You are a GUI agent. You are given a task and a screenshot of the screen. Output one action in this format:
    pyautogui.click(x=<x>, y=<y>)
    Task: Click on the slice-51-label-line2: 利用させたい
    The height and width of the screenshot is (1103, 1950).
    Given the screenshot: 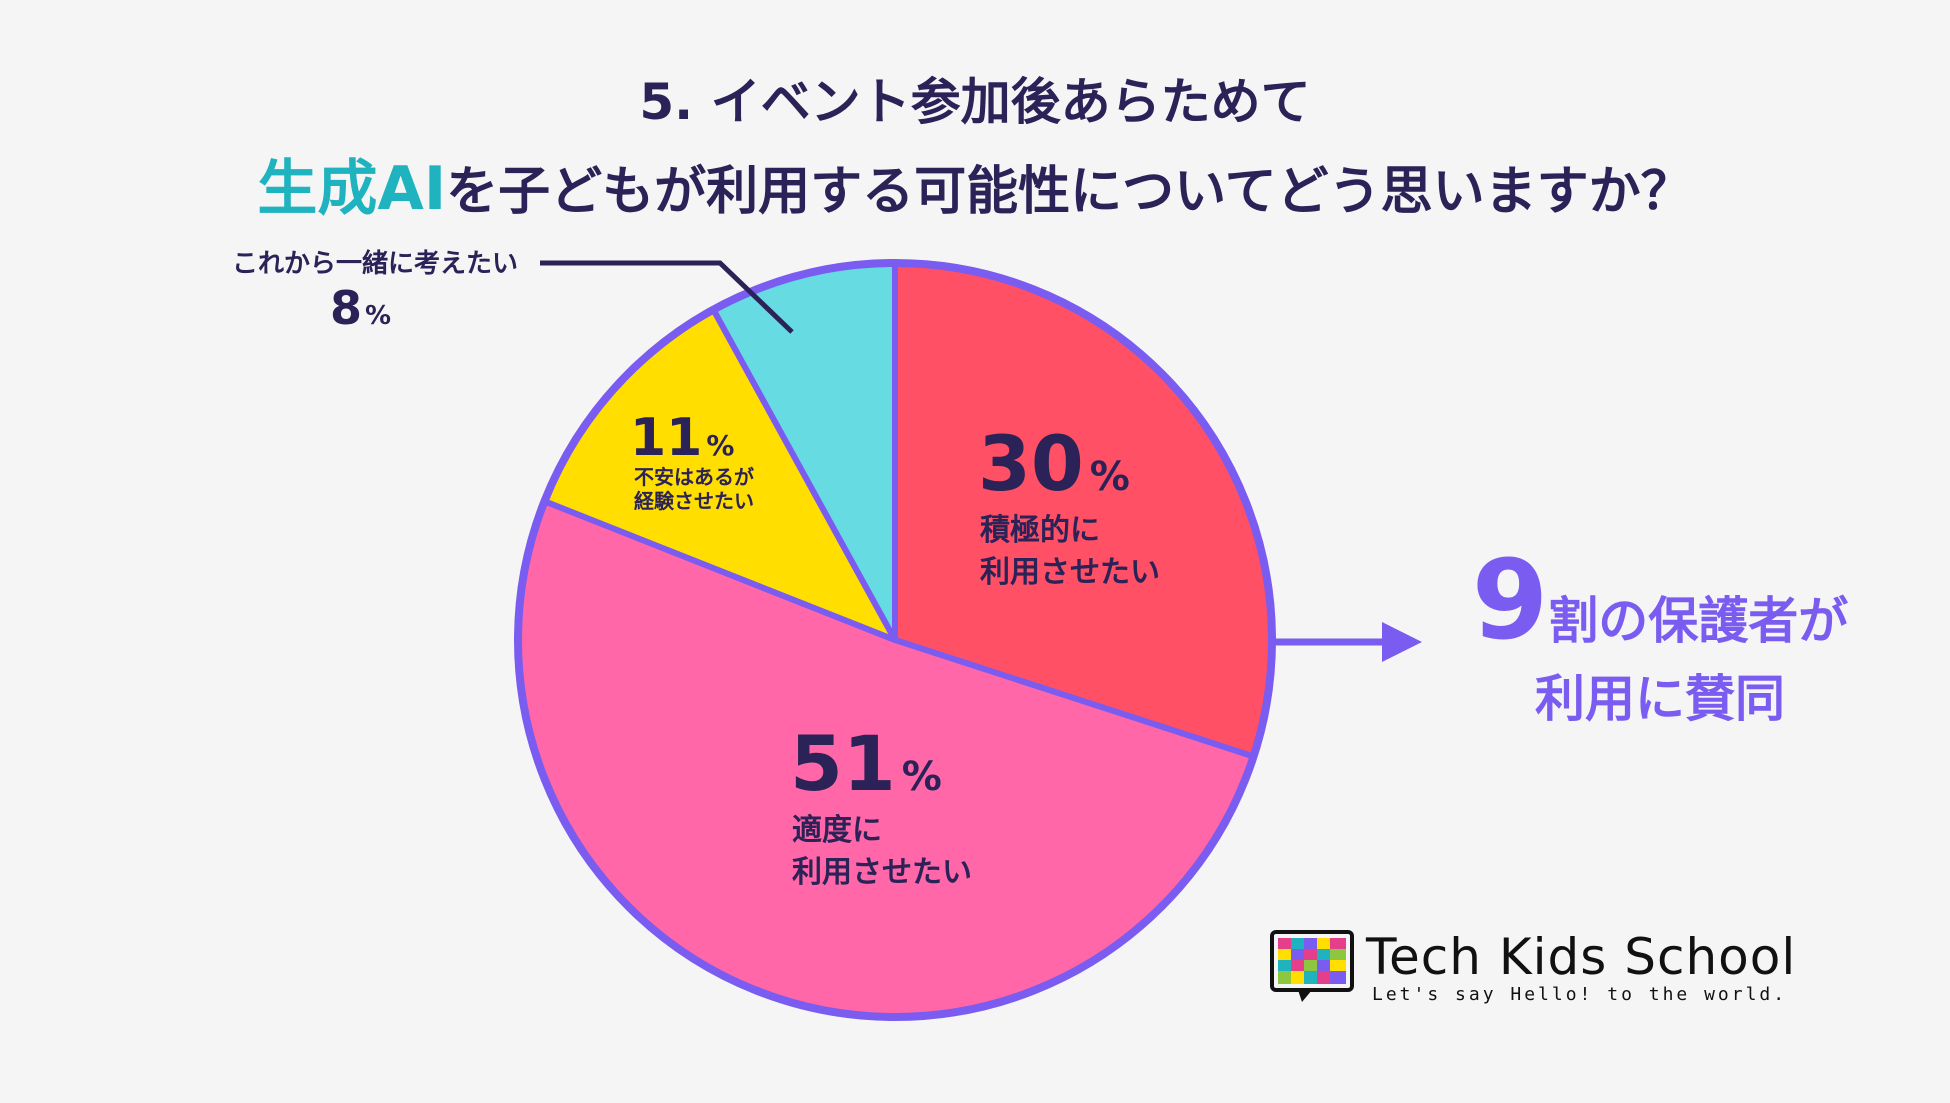 What is the action you would take?
    pyautogui.click(x=882, y=872)
    